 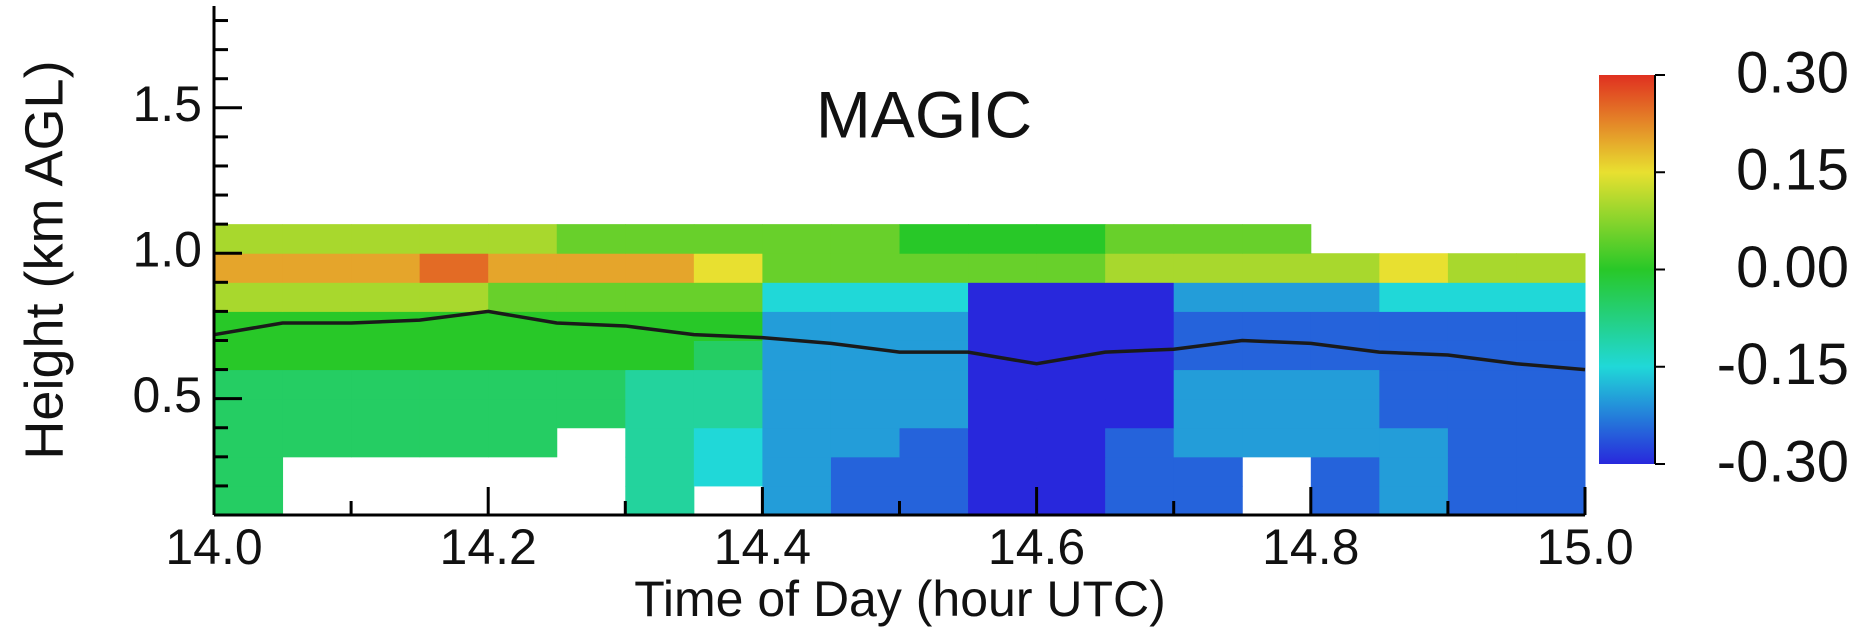 What do you see at coordinates (762, 547) in the screenshot?
I see `x-tick-label: 14.4` at bounding box center [762, 547].